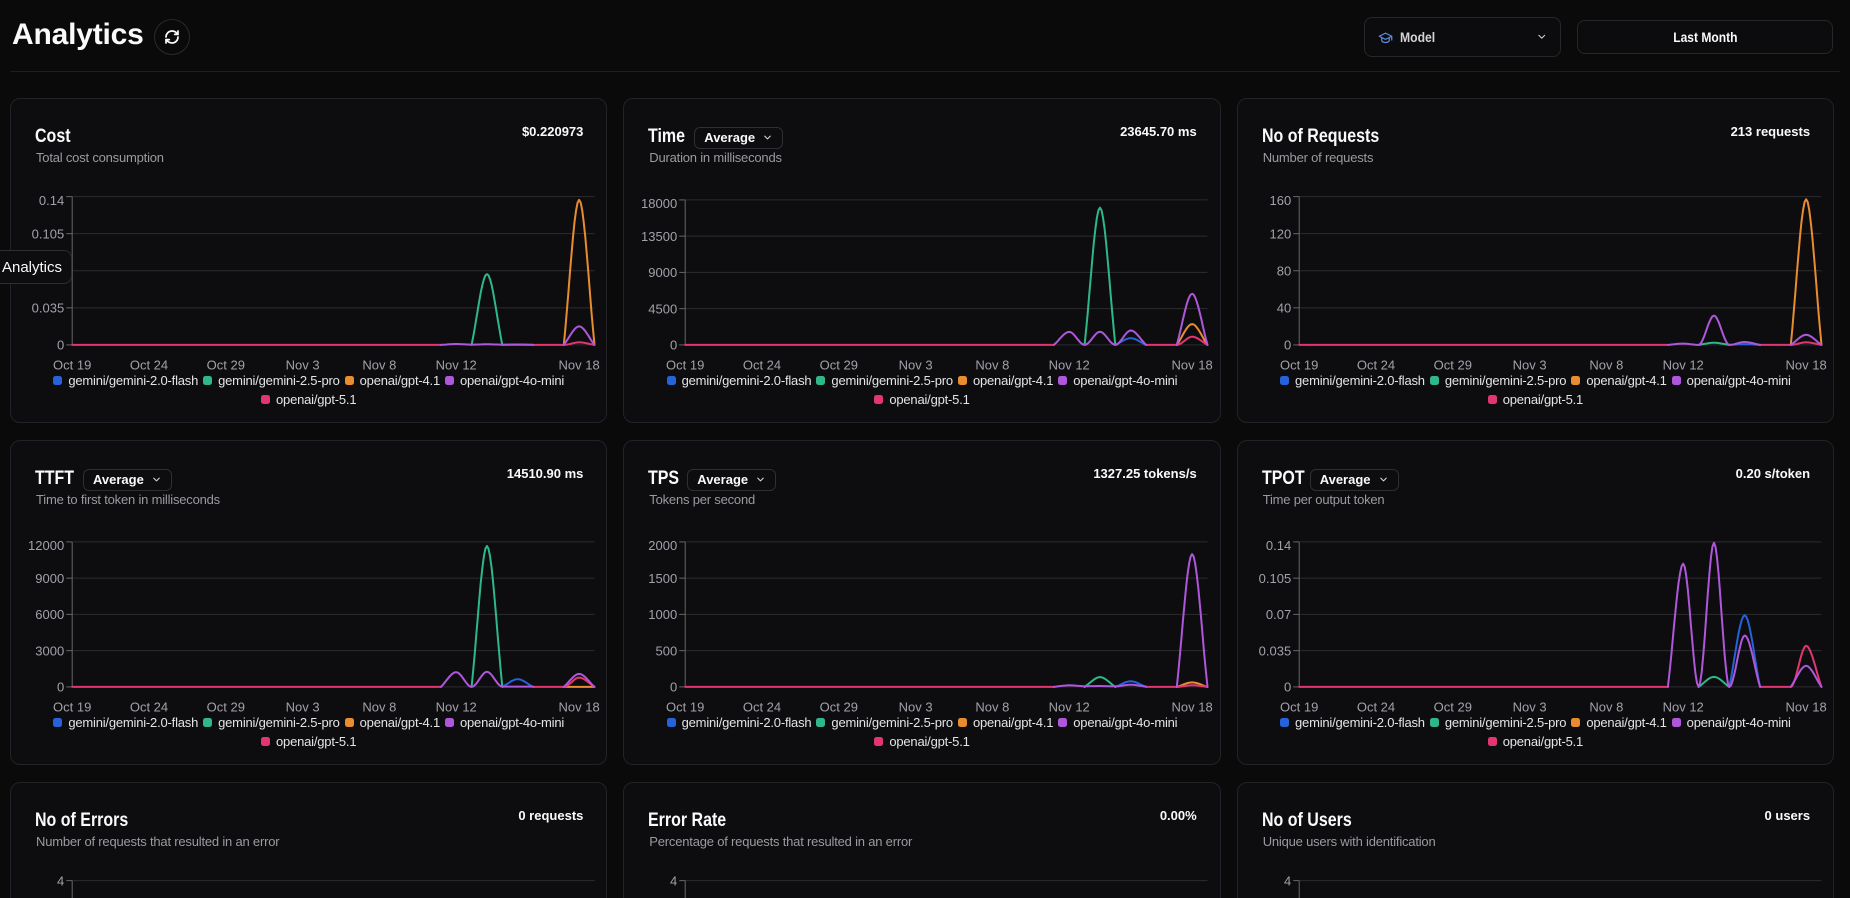  I want to click on svg-text: 3000, so click(49, 650).